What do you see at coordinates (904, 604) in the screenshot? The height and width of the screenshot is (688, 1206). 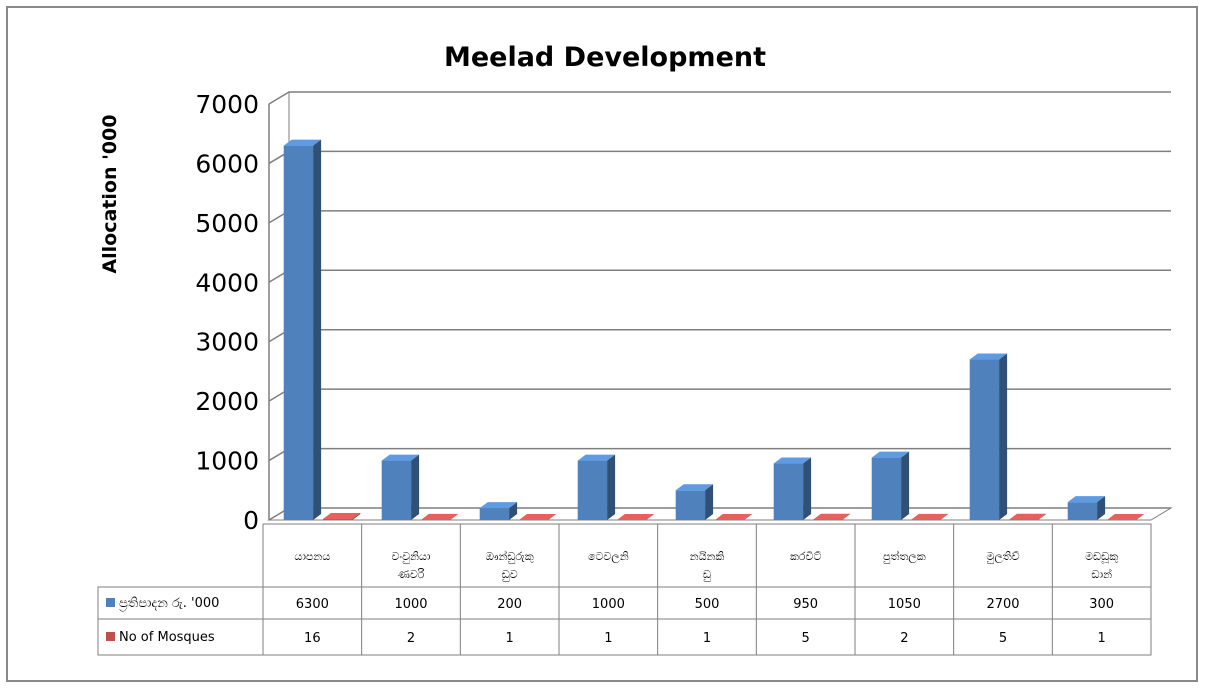 I see `table-cell-value: 1050` at bounding box center [904, 604].